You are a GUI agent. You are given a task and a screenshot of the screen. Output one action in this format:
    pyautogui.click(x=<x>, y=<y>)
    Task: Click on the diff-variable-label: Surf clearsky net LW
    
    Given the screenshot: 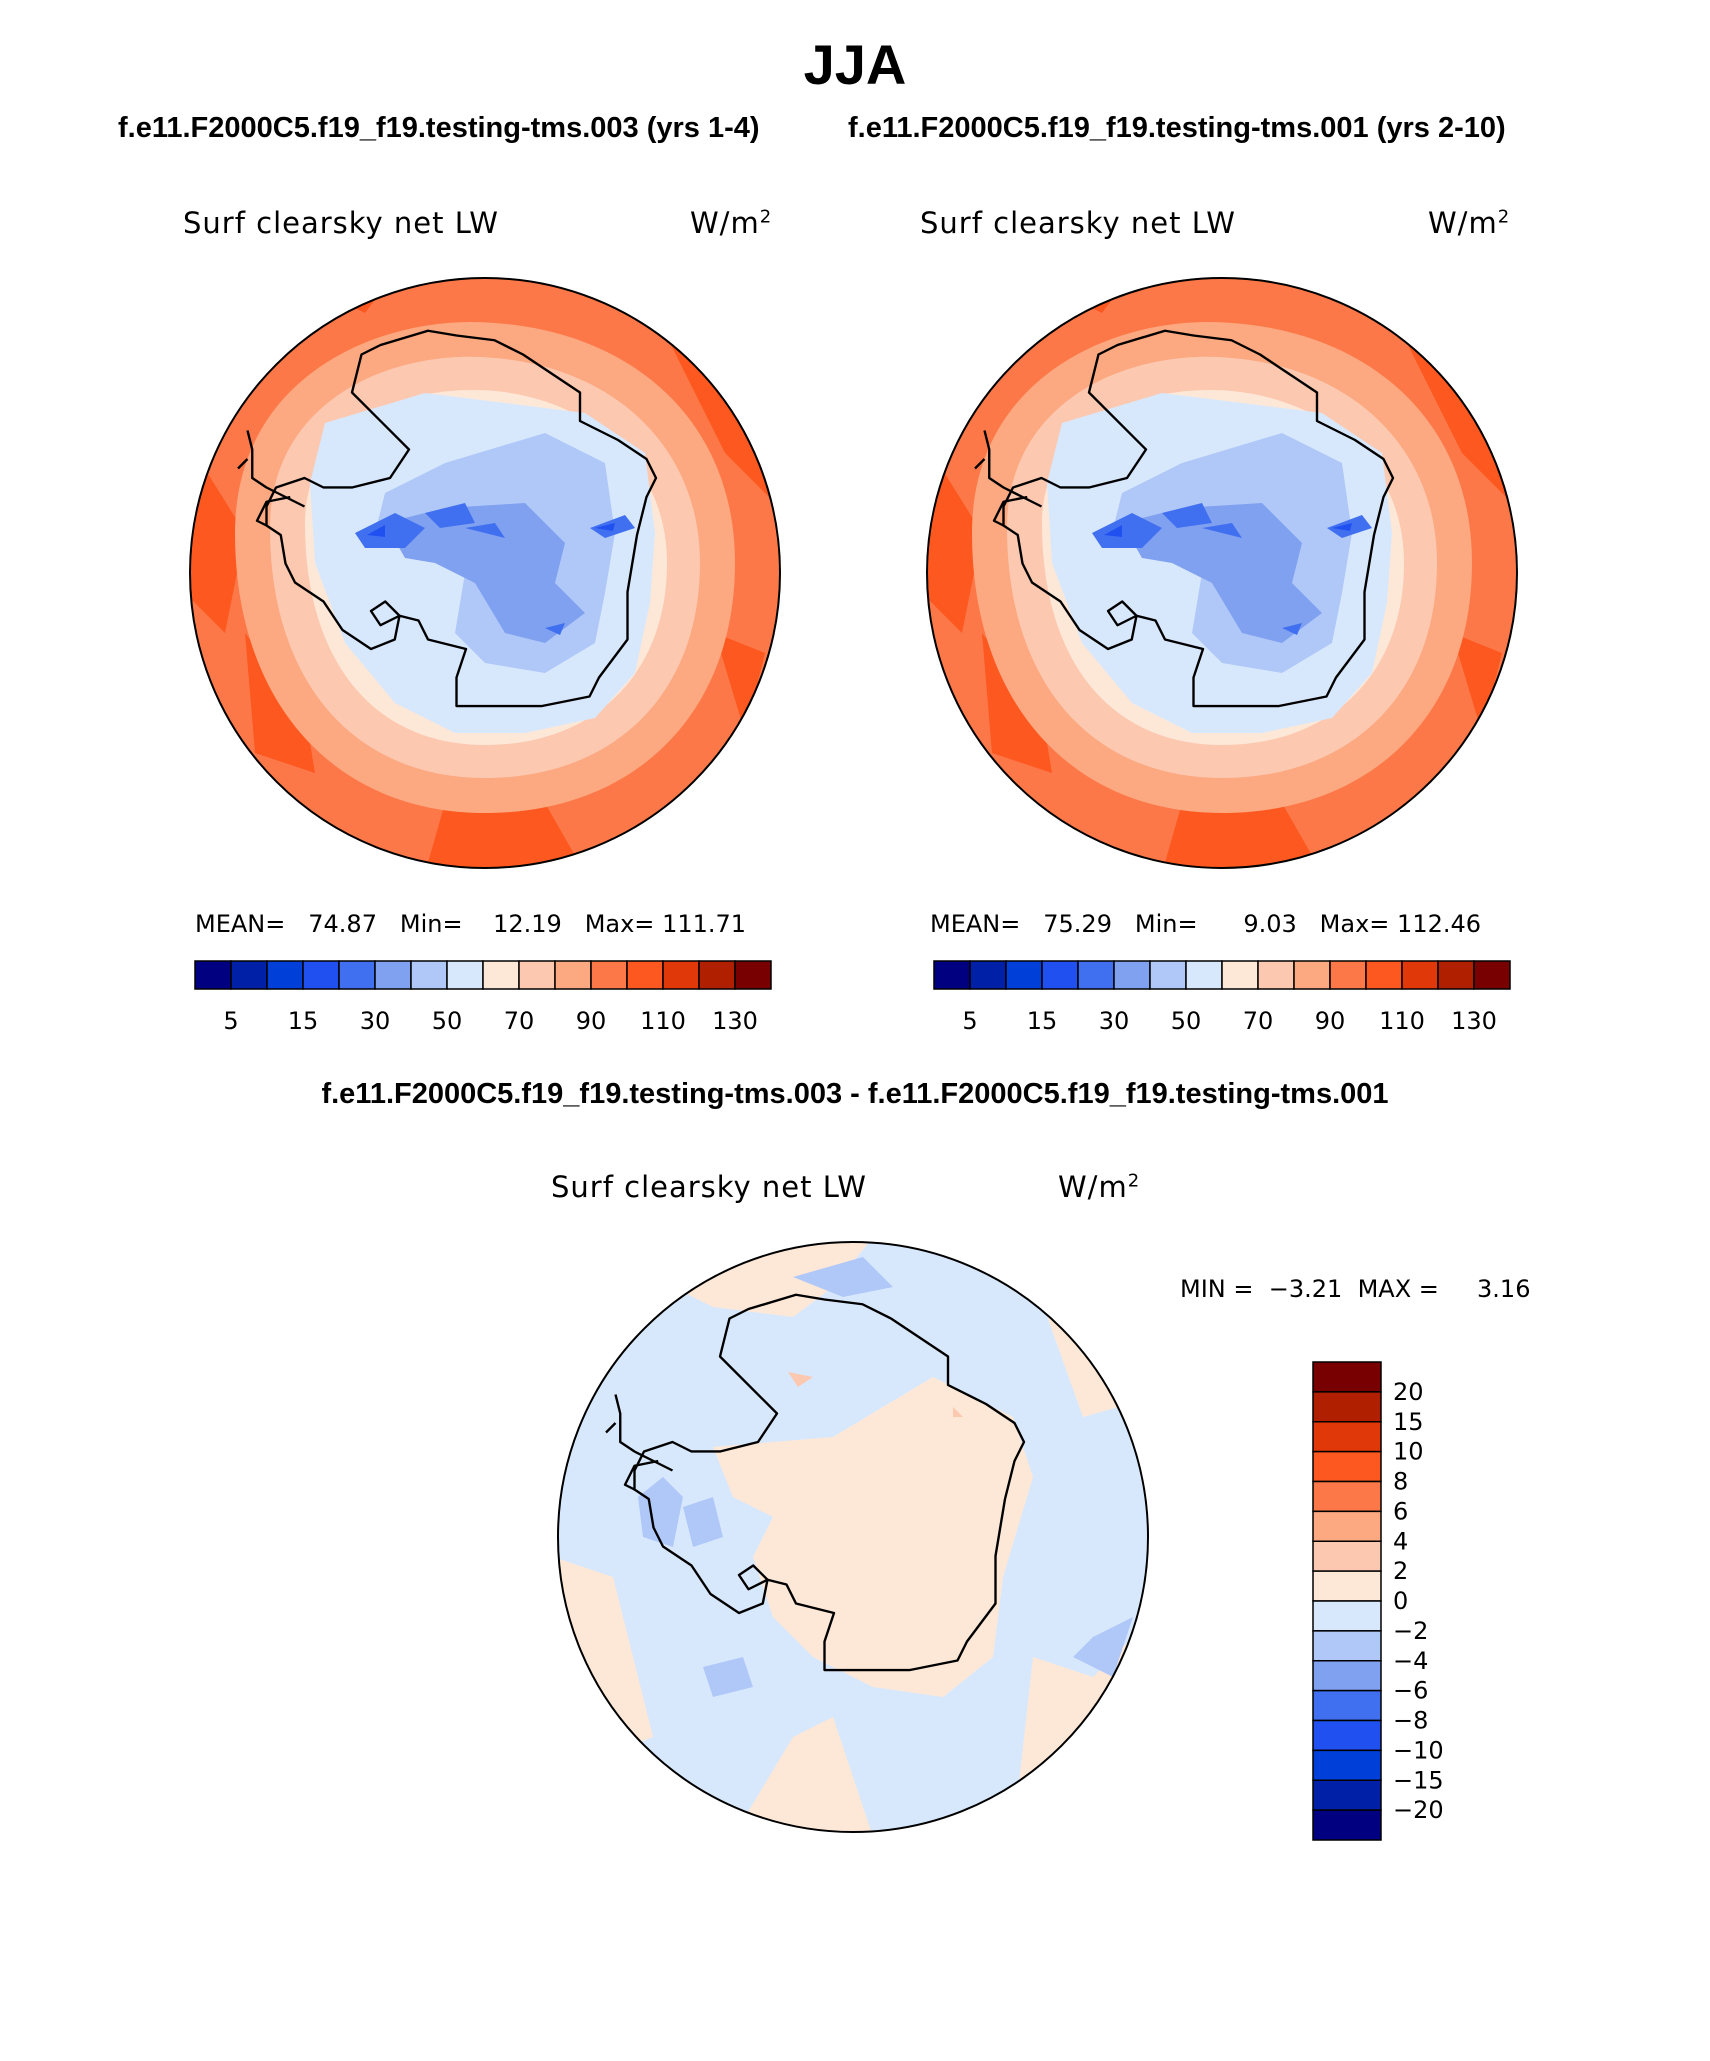 What is the action you would take?
    pyautogui.click(x=709, y=1187)
    